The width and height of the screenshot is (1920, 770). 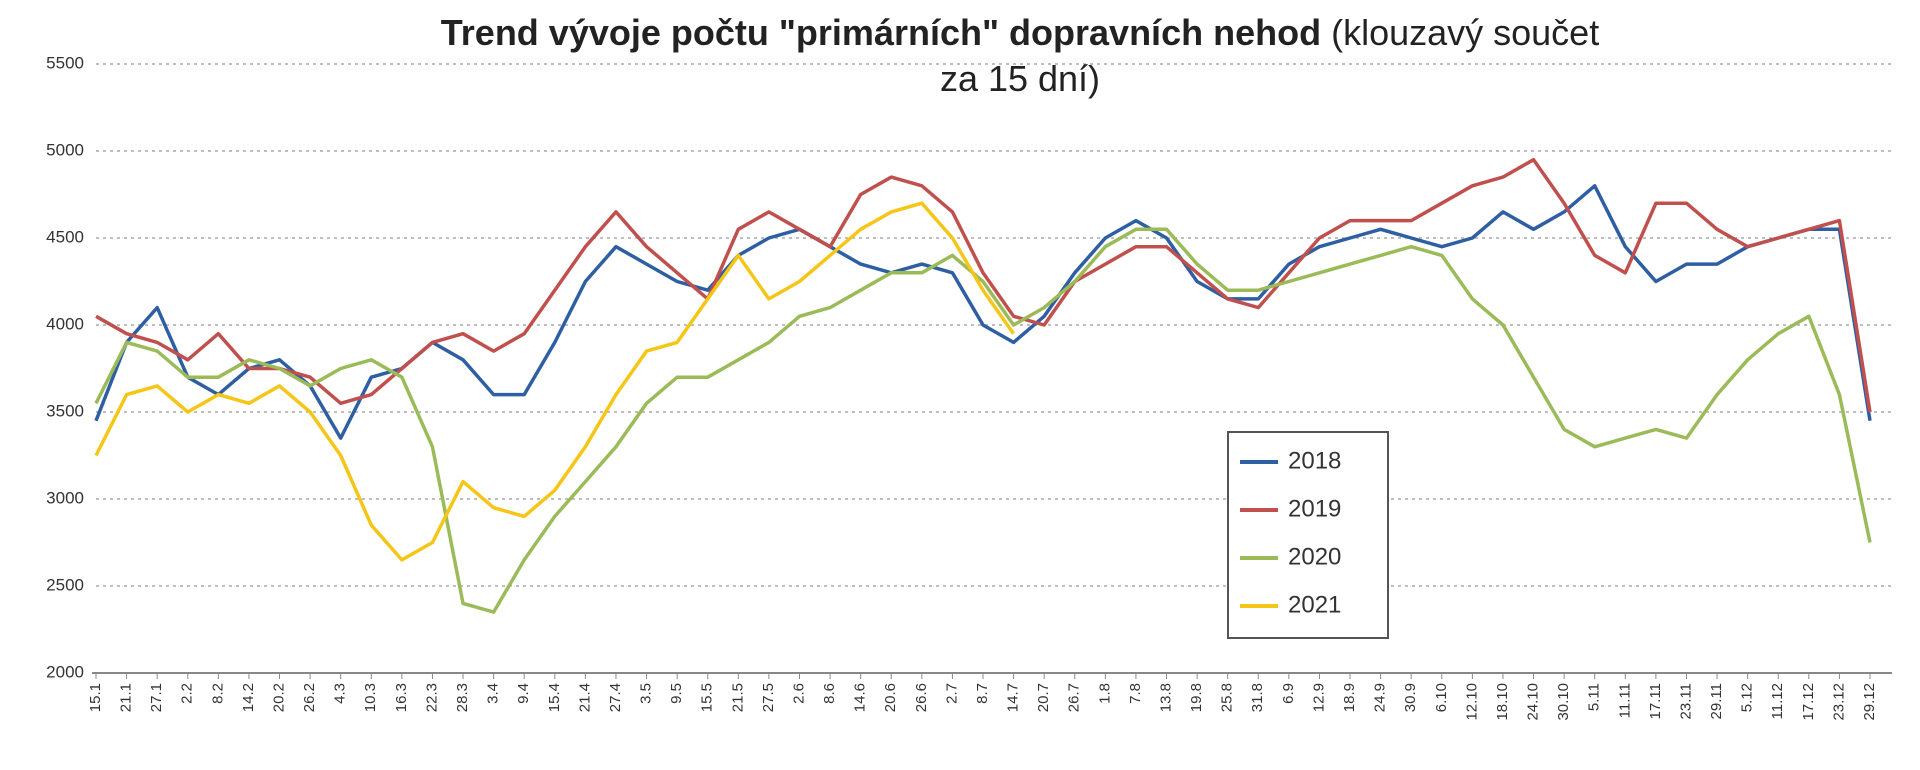 I want to click on x-tick-label: 2.7, so click(x=951, y=693).